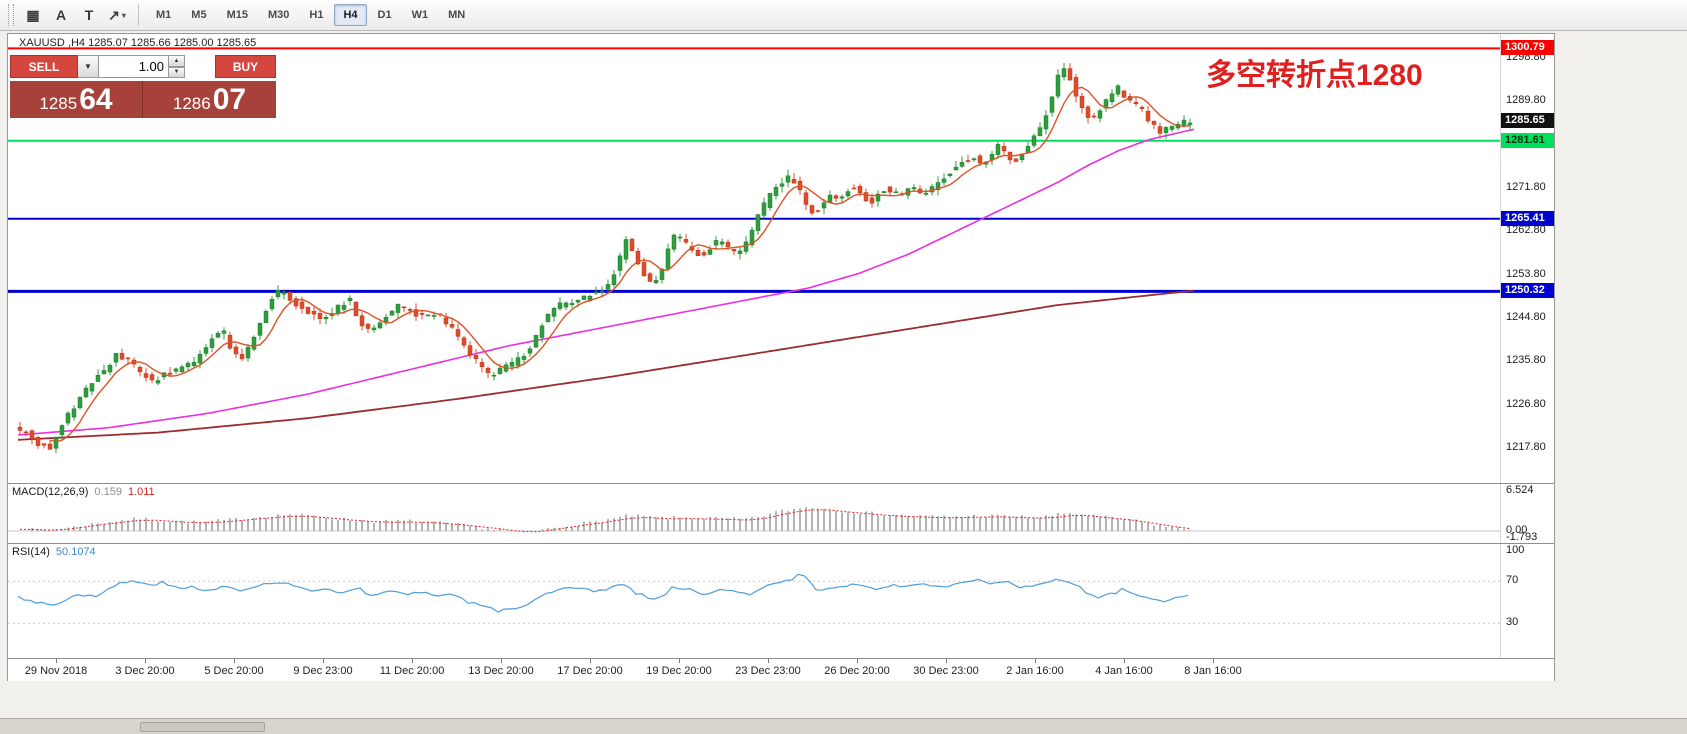 Image resolution: width=1687 pixels, height=734 pixels. What do you see at coordinates (199, 15) in the screenshot?
I see `timeframe-m5-button: M5` at bounding box center [199, 15].